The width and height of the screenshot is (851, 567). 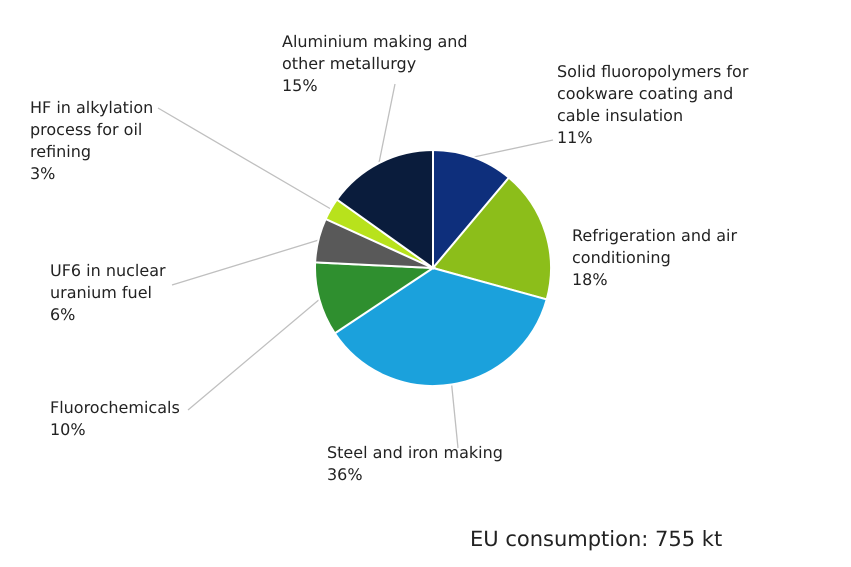 I want to click on slice-label: HF in alkylation process for oil refining, so click(x=92, y=129).